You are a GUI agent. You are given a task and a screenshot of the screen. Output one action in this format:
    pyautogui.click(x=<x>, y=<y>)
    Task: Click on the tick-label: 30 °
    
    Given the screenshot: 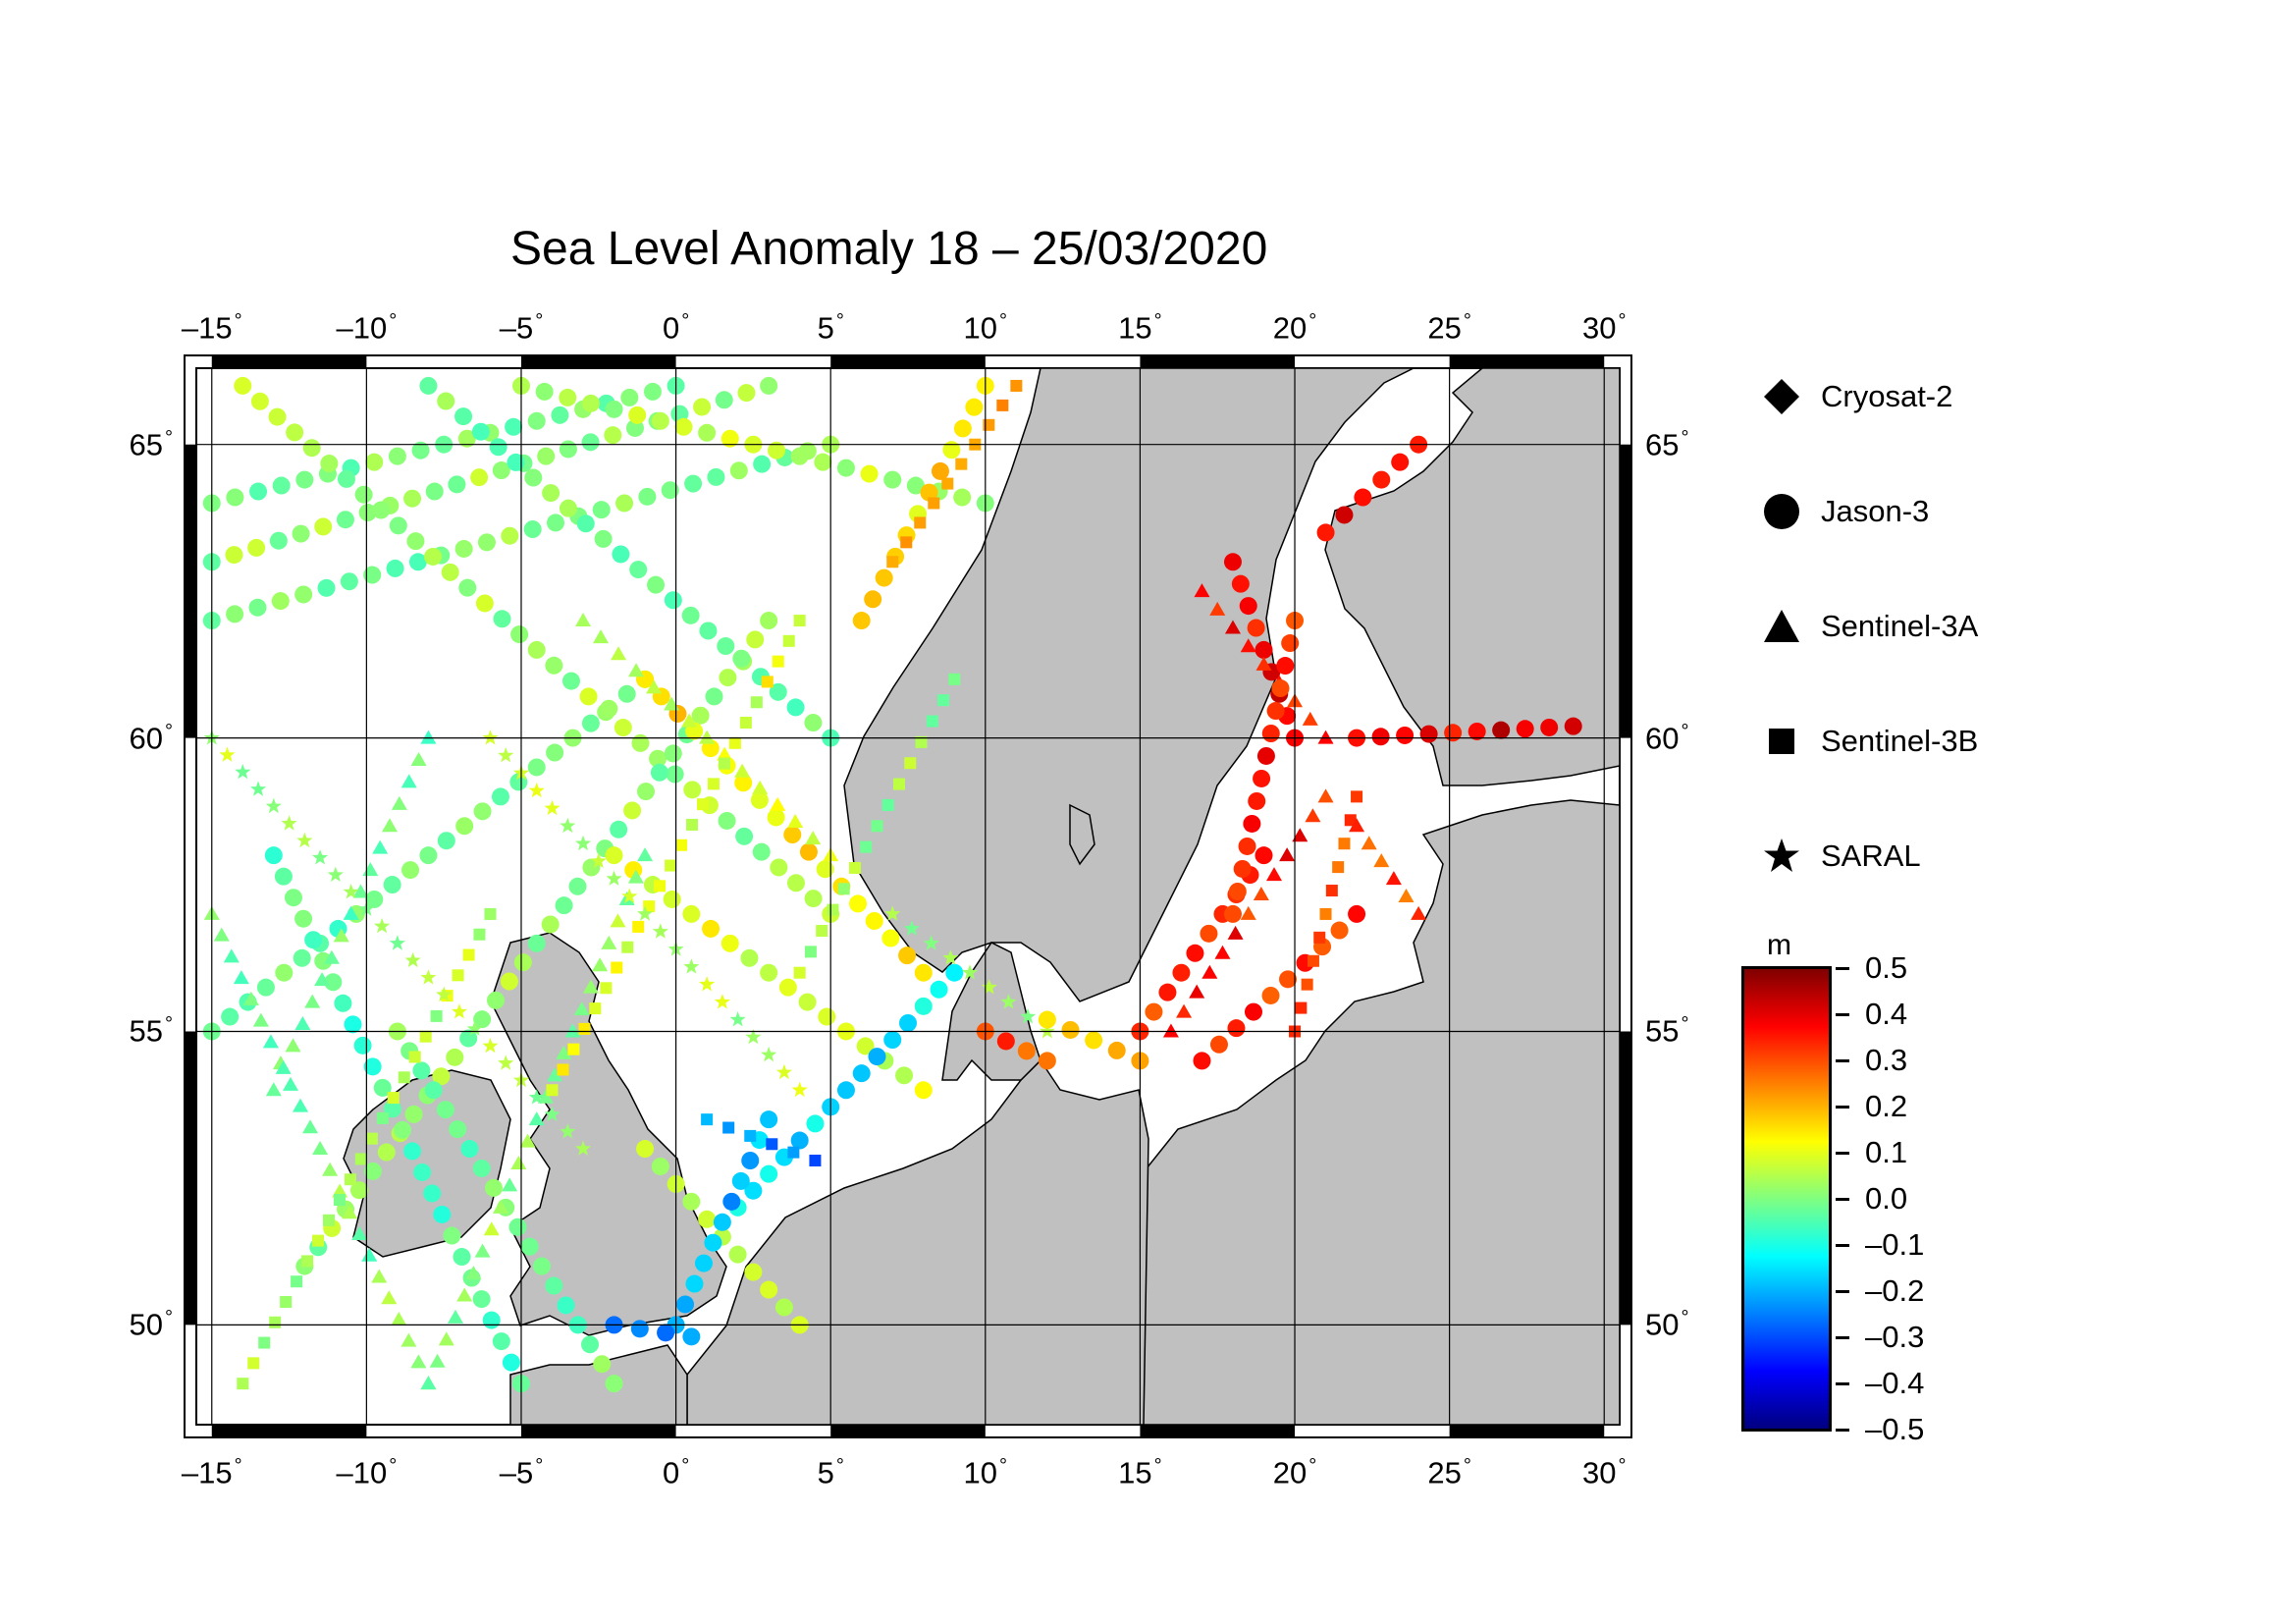 What is the action you would take?
    pyautogui.click(x=1604, y=328)
    